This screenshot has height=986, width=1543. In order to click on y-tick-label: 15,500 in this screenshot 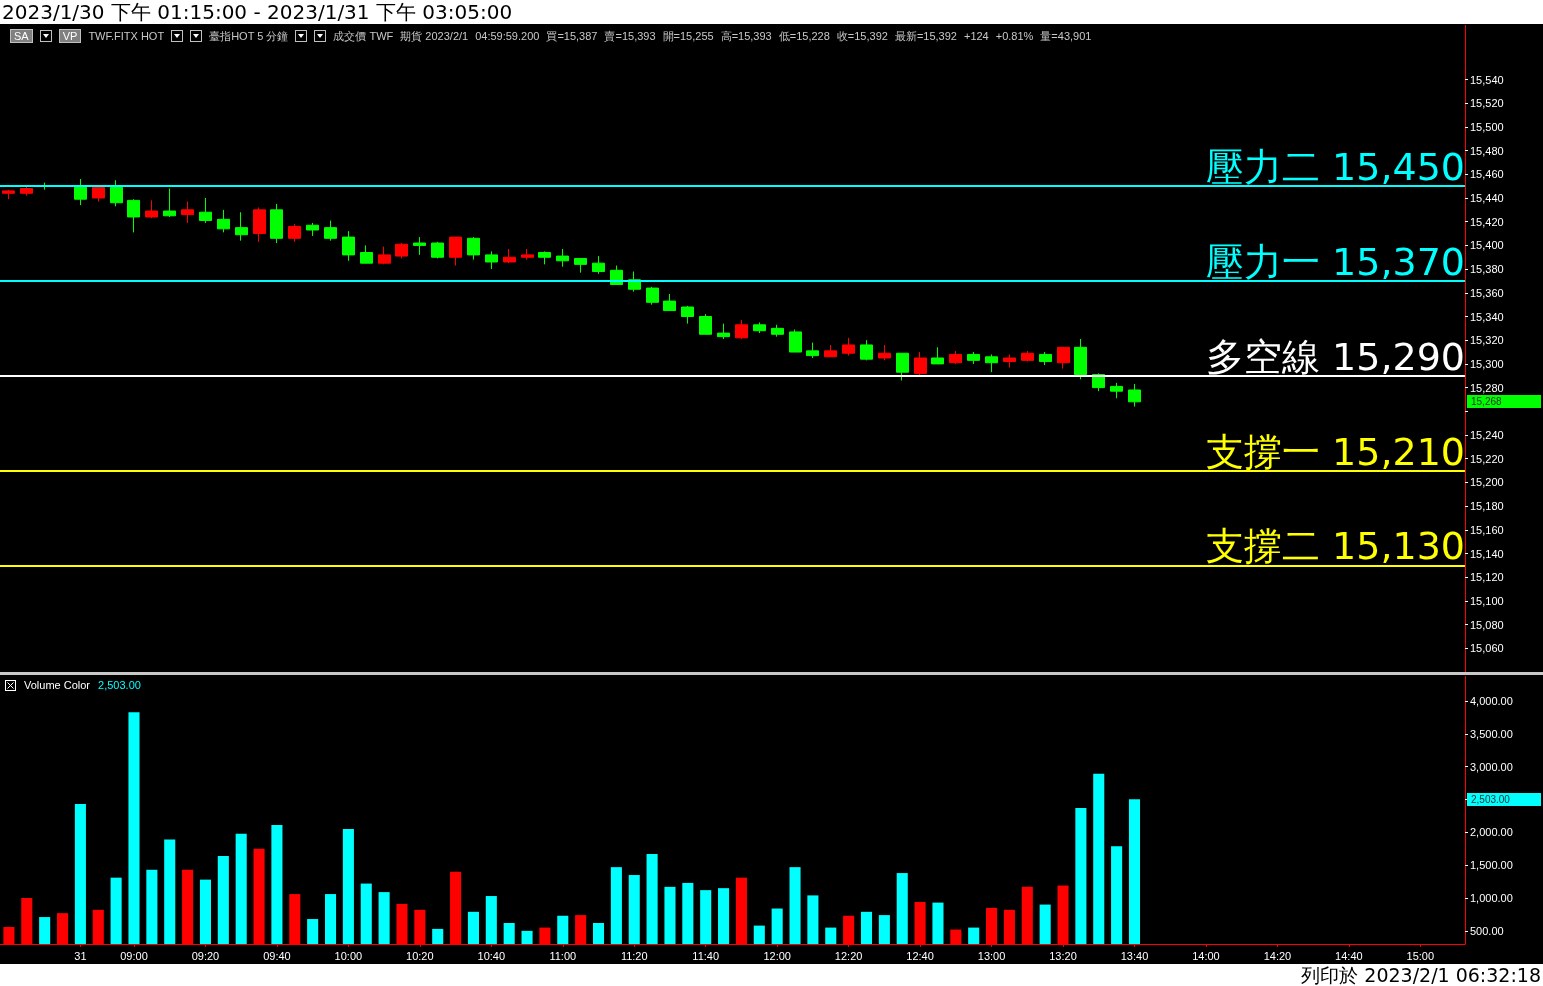, I will do `click(1487, 126)`.